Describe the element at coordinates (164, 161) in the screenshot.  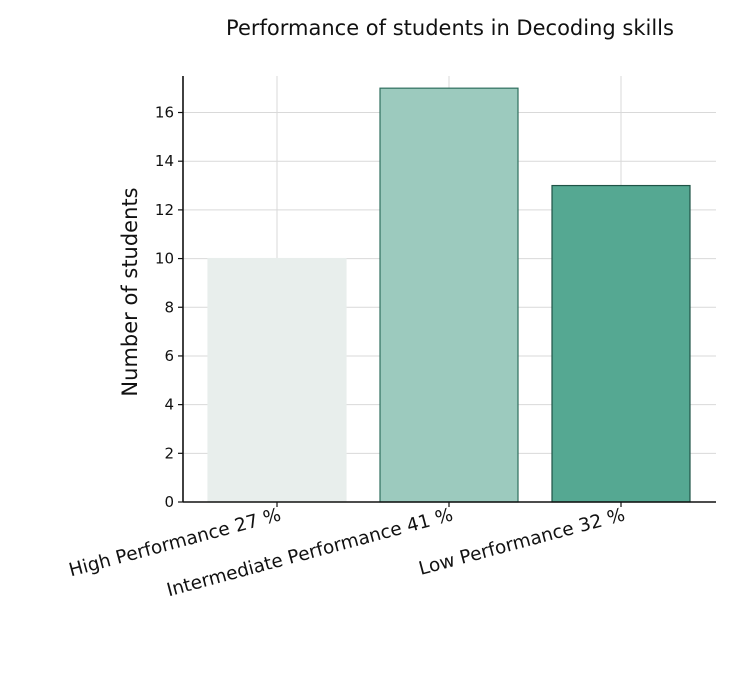
I see `y-tick-label: 14` at that location.